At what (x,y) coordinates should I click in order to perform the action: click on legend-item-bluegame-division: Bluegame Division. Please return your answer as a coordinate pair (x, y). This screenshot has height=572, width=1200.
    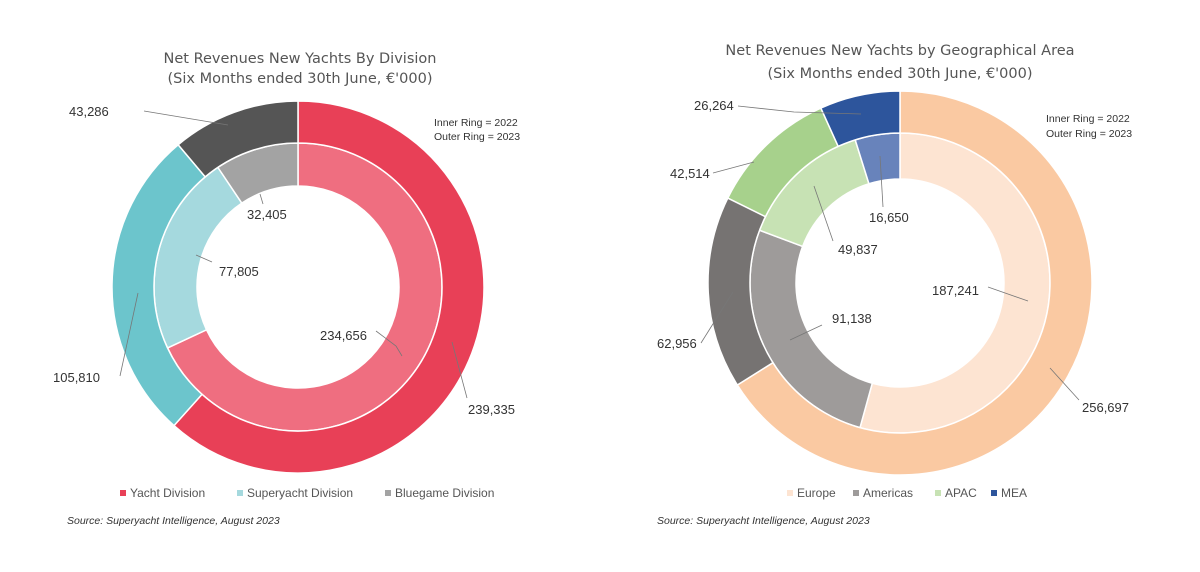
    Looking at the image, I should click on (439, 493).